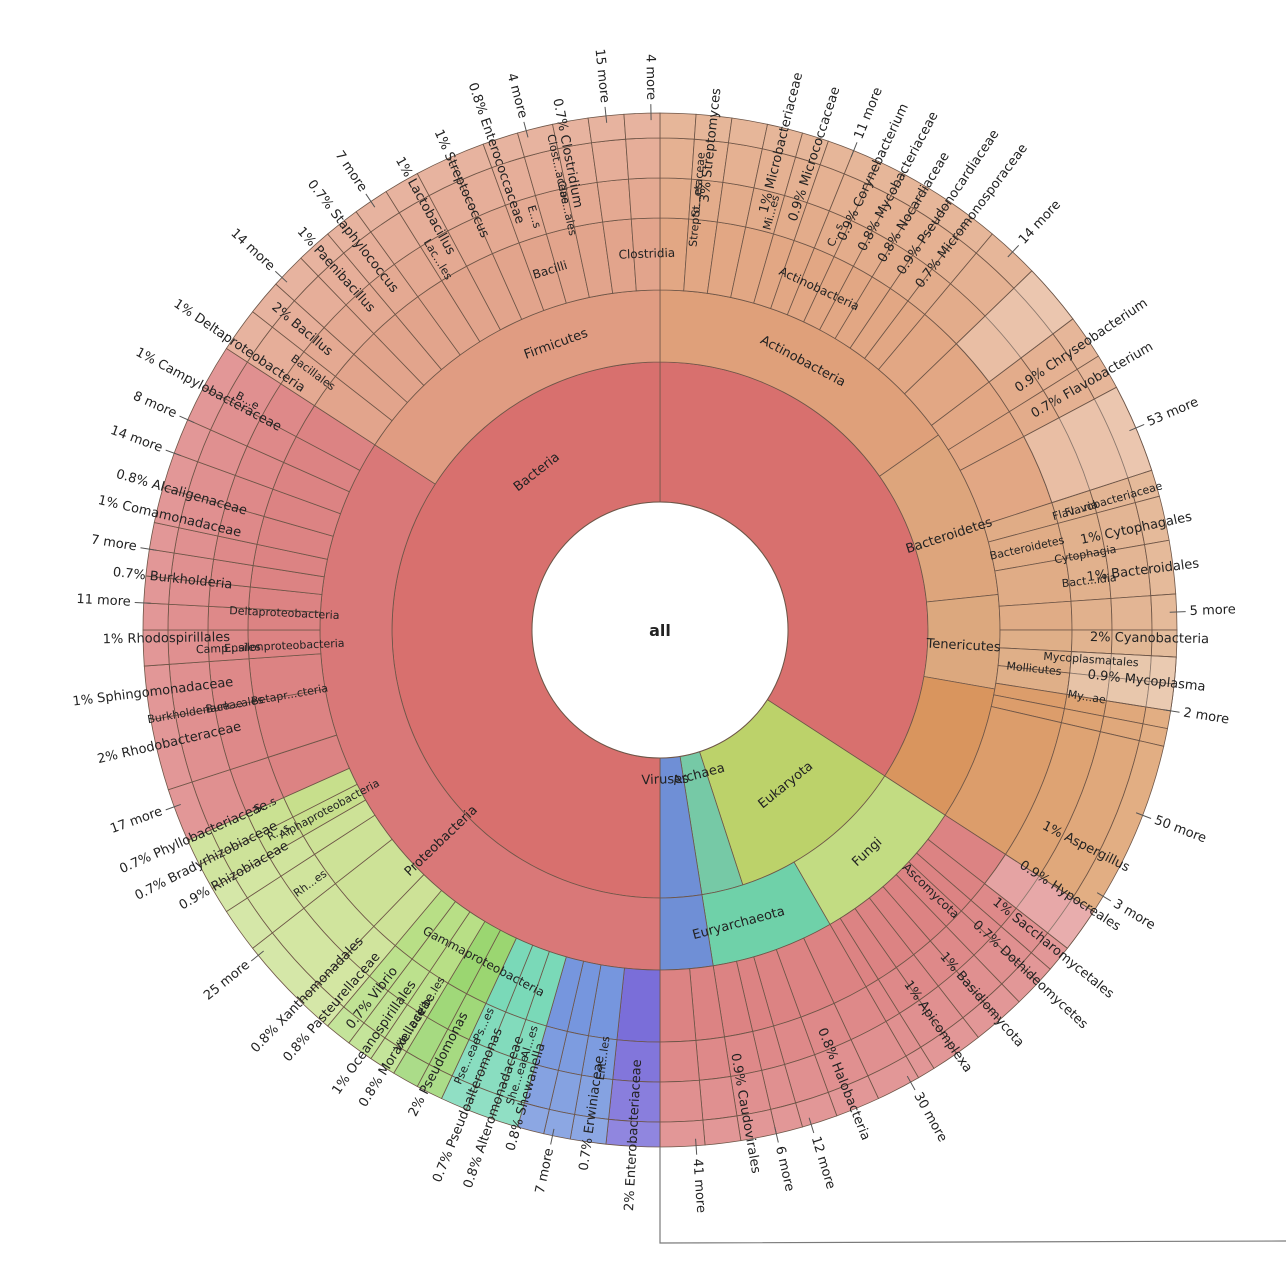 The image size is (1286, 1286). I want to click on segment-358-l4, so click(644, 198).